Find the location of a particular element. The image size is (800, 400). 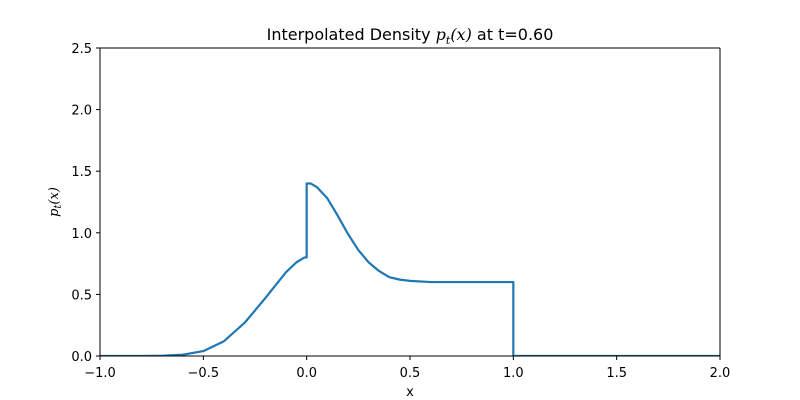

y-axis-label: pt(x) is located at coordinates (55, 202).